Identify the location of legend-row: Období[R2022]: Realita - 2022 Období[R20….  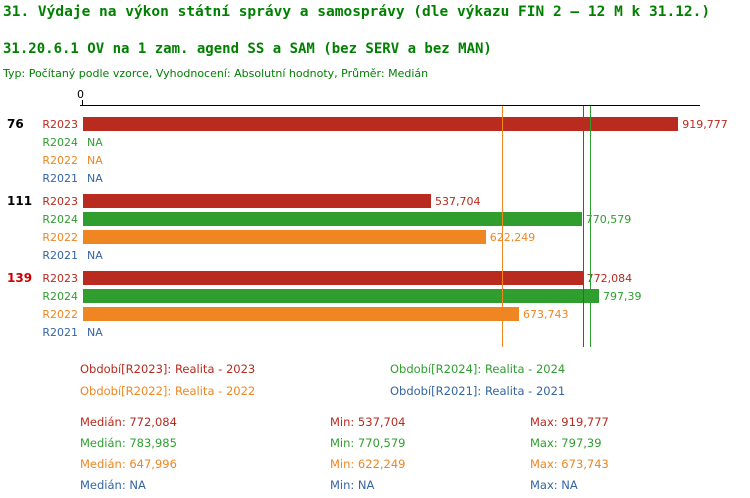
(390, 391).